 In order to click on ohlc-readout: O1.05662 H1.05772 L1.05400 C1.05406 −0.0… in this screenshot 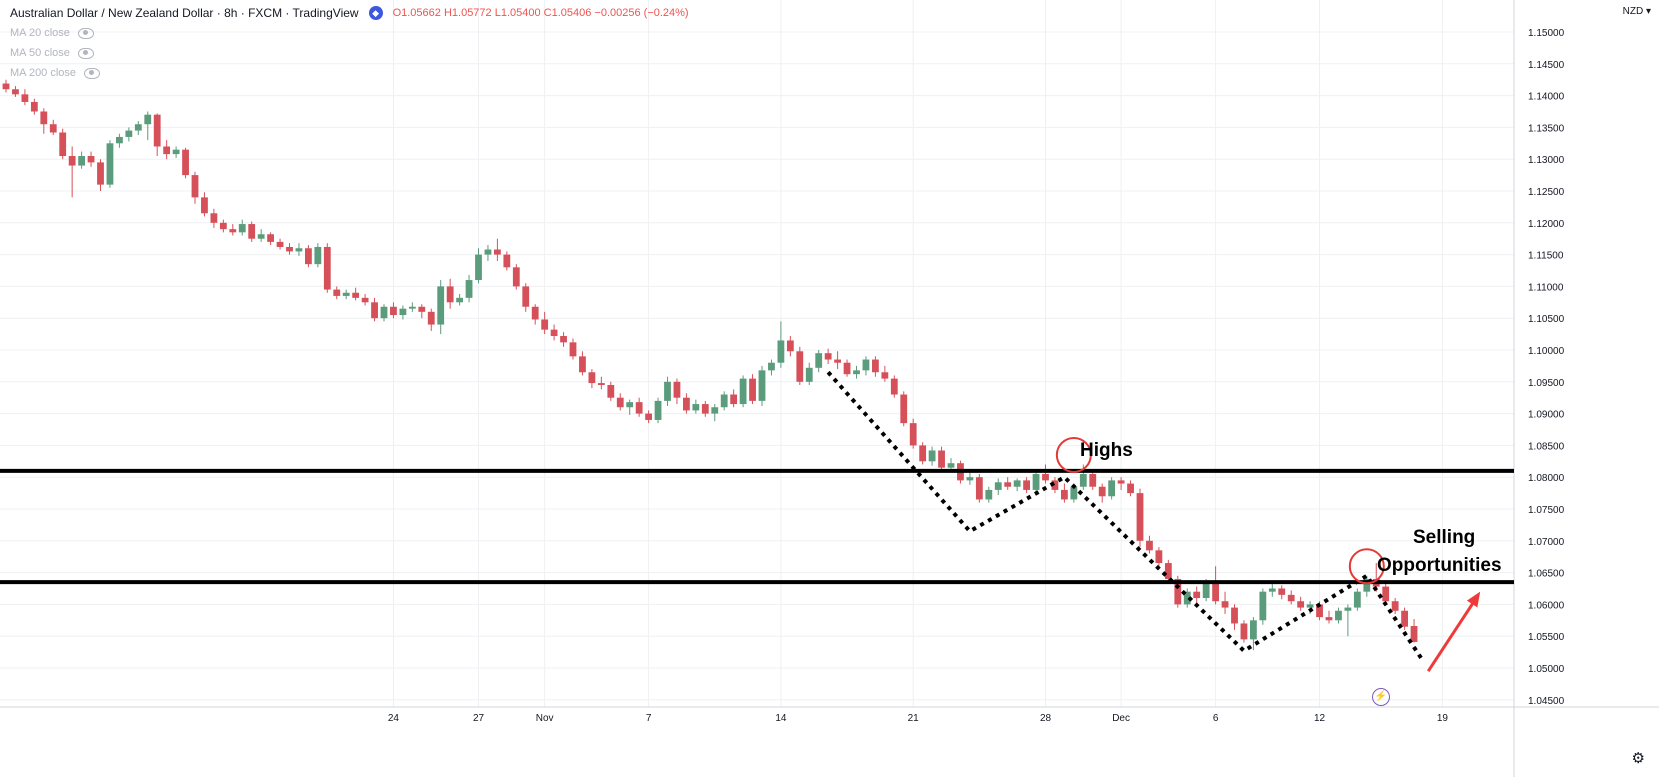, I will do `click(540, 13)`.